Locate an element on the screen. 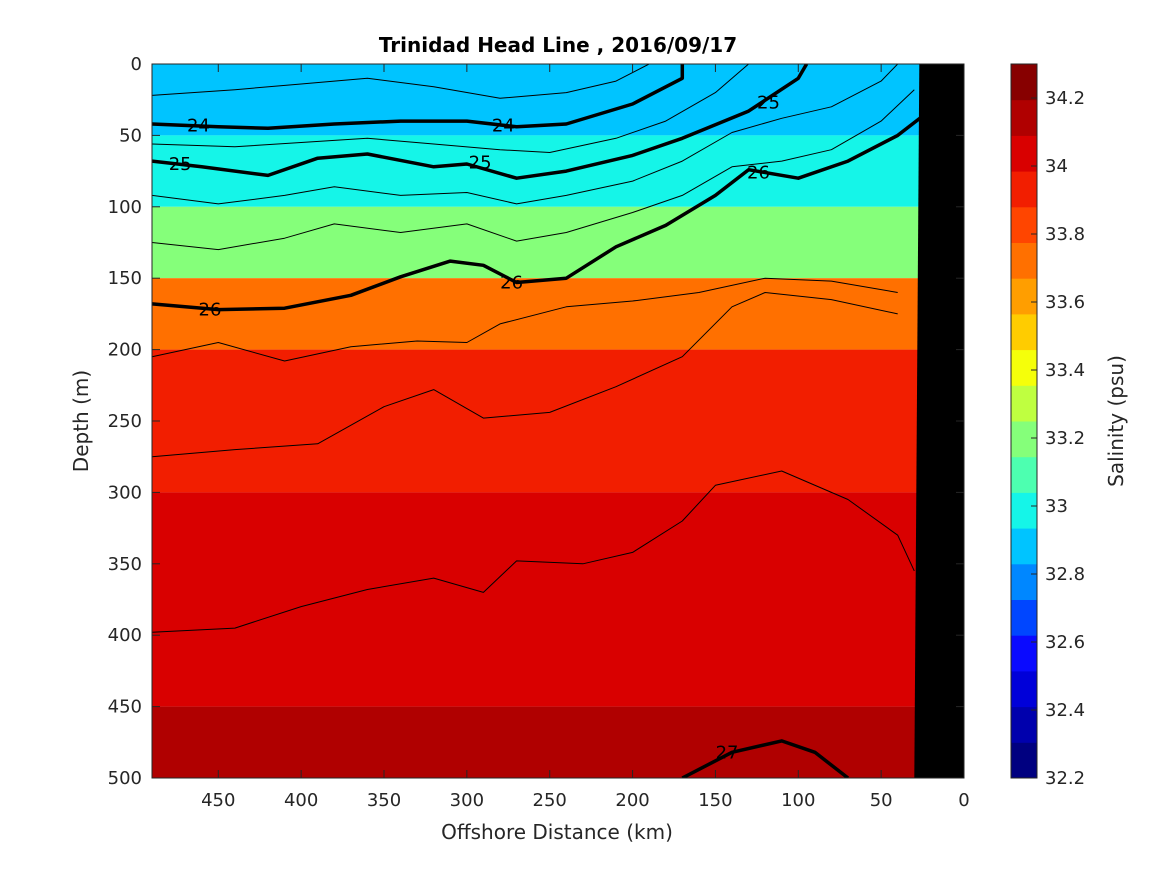 Image resolution: width=1167 pixels, height=875 pixels. colorbar-tick-label: 34 is located at coordinates (1056, 166).